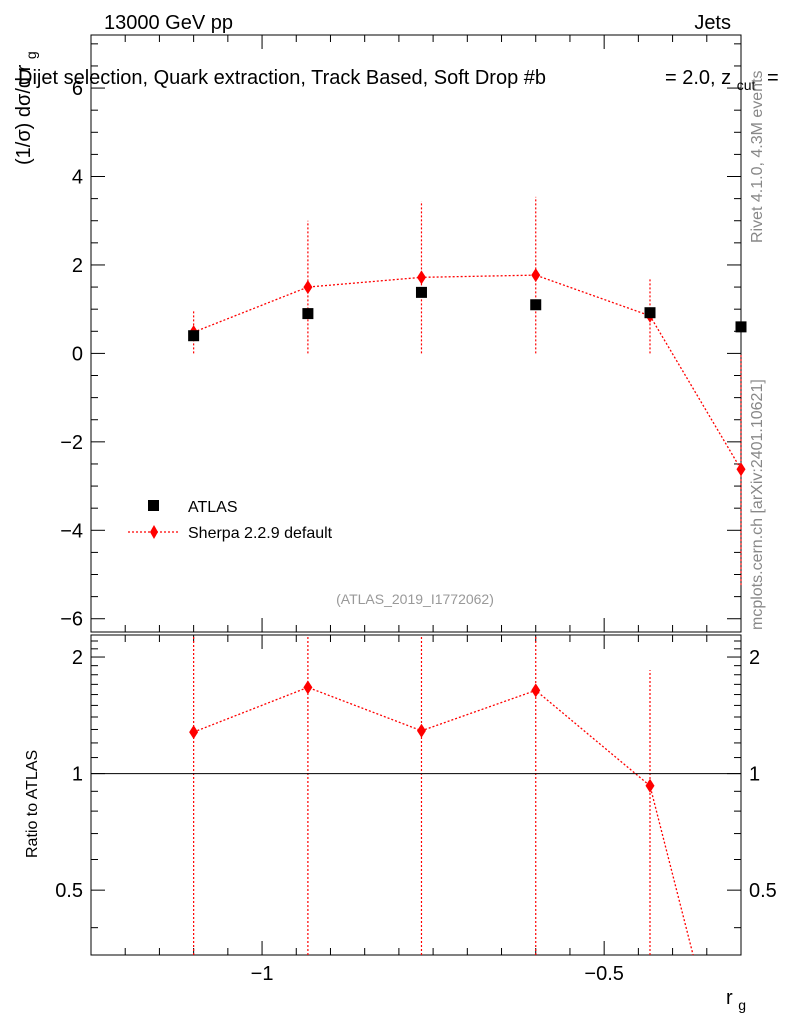 This screenshot has width=786, height=1024. I want to click on main-y-tick-label: 2, so click(77, 266).